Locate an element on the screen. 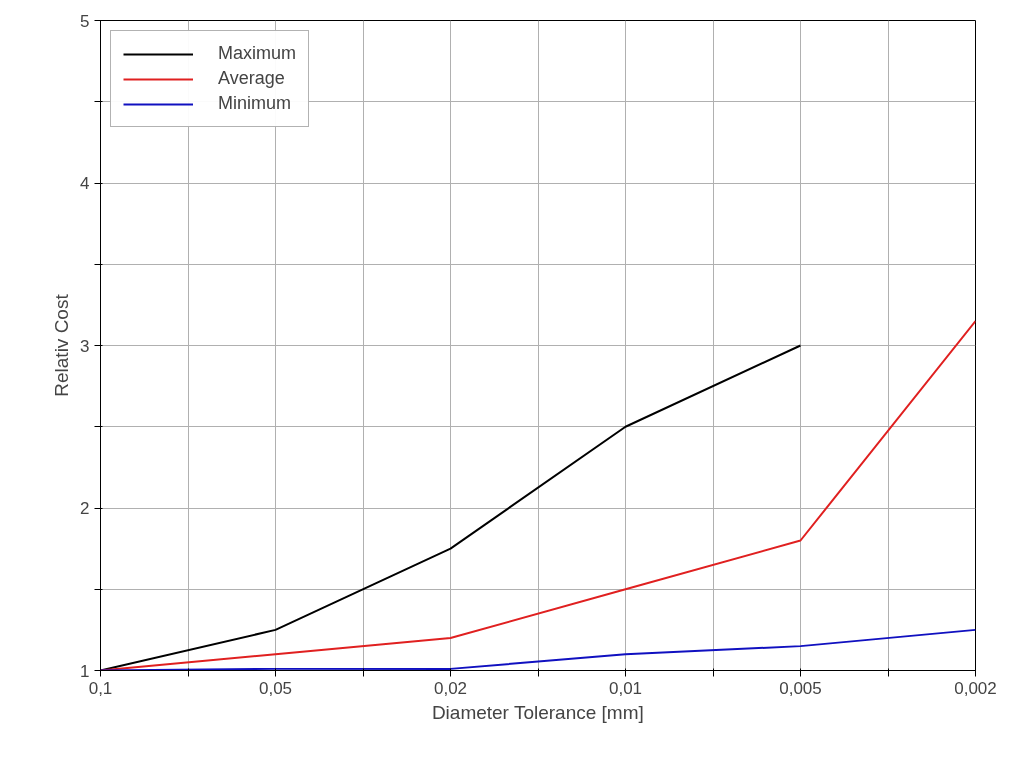  y-axis-title: Relativ Cost is located at coordinates (62, 345).